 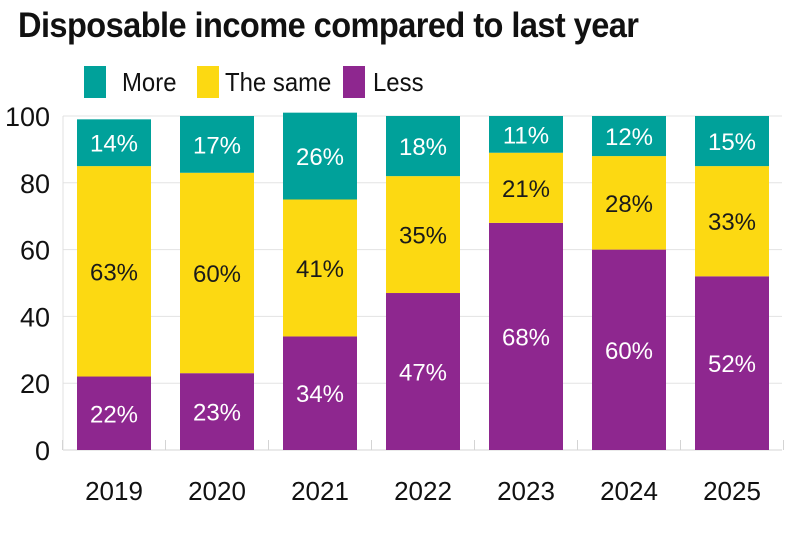 I want to click on data-label-more-2025: 15%, so click(x=732, y=142).